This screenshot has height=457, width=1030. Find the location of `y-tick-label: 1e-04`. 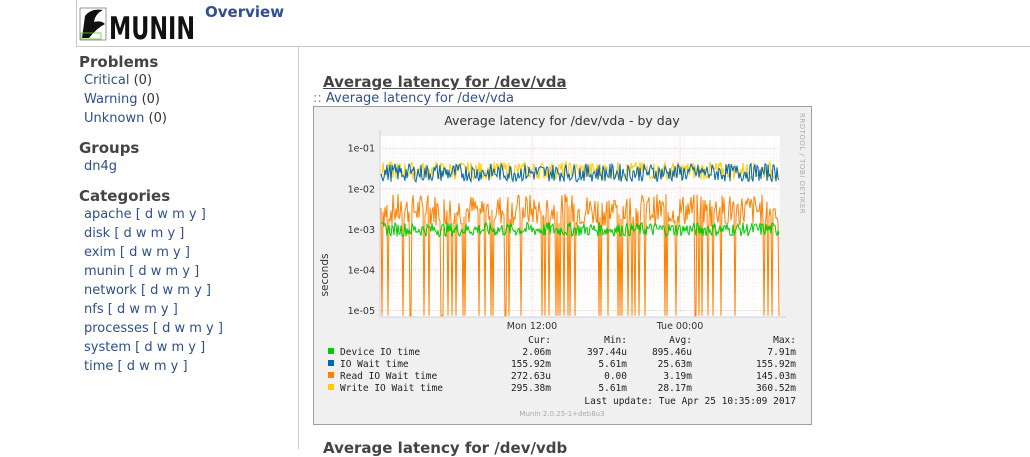

y-tick-label: 1e-04 is located at coordinates (361, 271).